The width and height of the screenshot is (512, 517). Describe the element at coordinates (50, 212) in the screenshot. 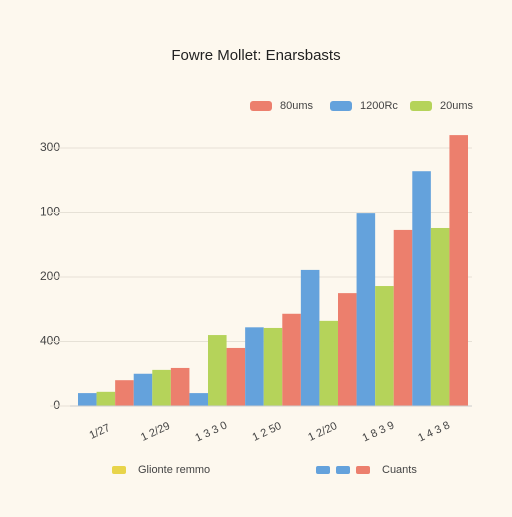

I see `y-tick-label: 100` at that location.